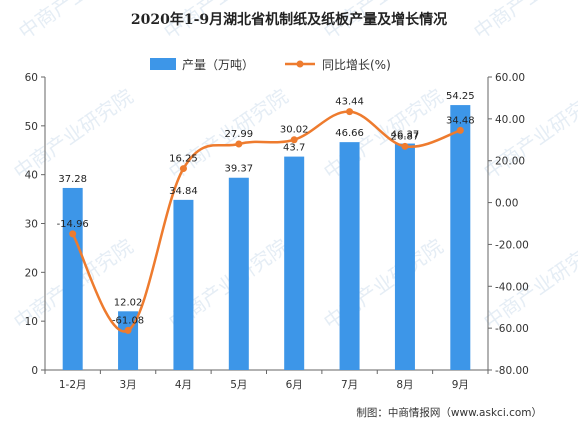 The image size is (578, 427). I want to click on x-tick-label: 5月, so click(238, 385).